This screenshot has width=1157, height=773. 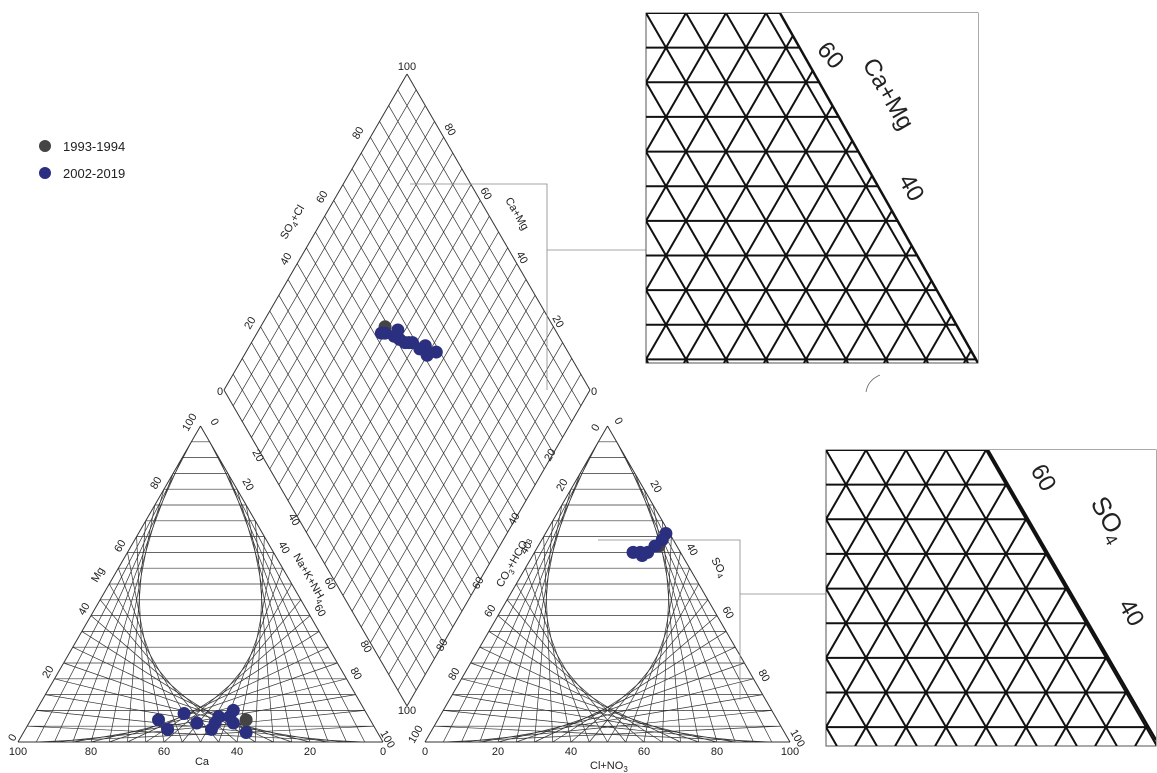 What do you see at coordinates (521, 258) in the screenshot?
I see `tick-ur-40: 40` at bounding box center [521, 258].